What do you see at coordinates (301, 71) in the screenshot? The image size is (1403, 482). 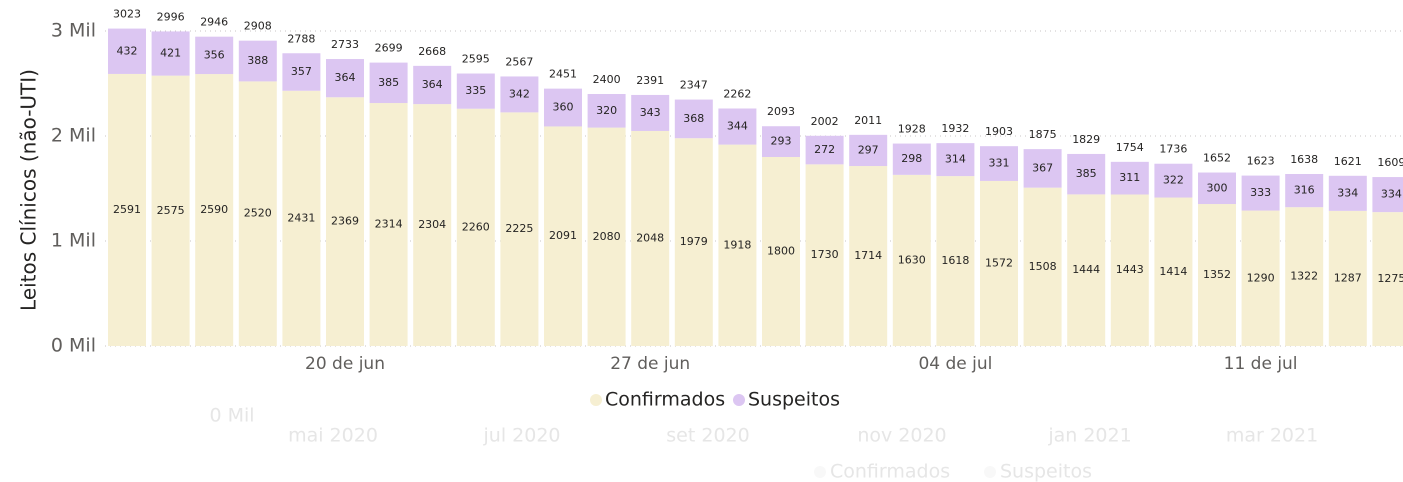 I see `data-label: 357` at bounding box center [301, 71].